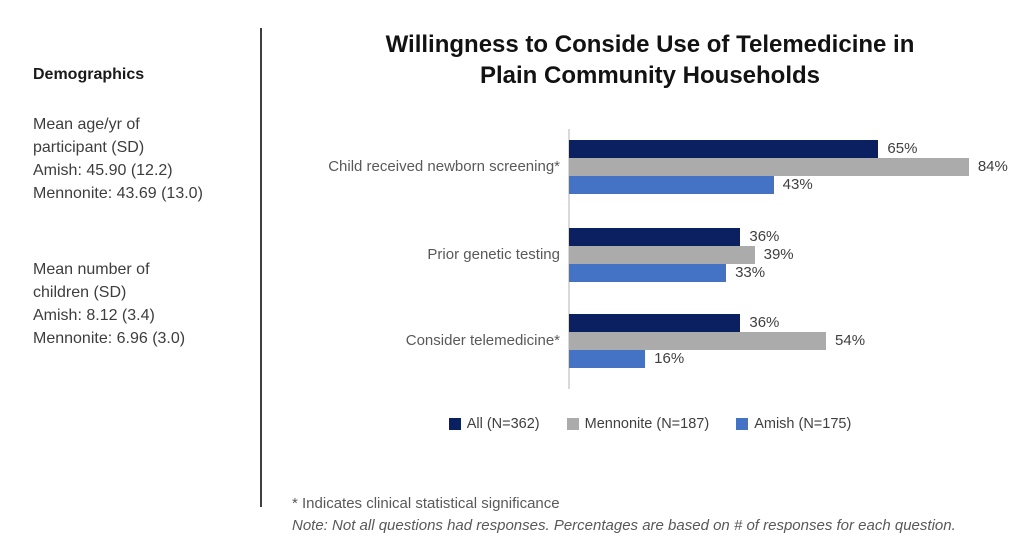 Image resolution: width=1024 pixels, height=557 pixels. What do you see at coordinates (607, 359) in the screenshot?
I see `bar-series2-cat2` at bounding box center [607, 359].